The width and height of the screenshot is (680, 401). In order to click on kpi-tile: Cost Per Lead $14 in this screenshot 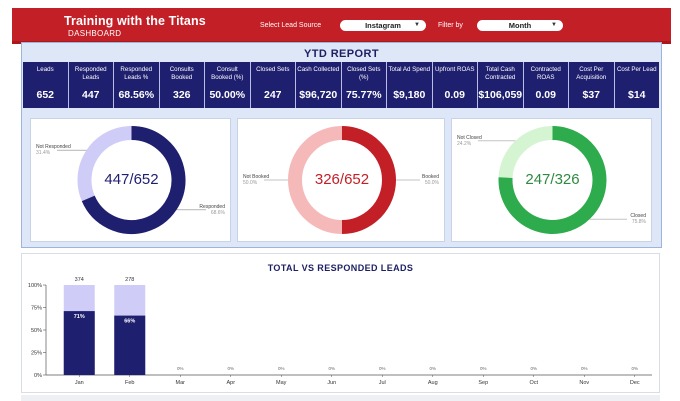, I will do `click(637, 85)`.